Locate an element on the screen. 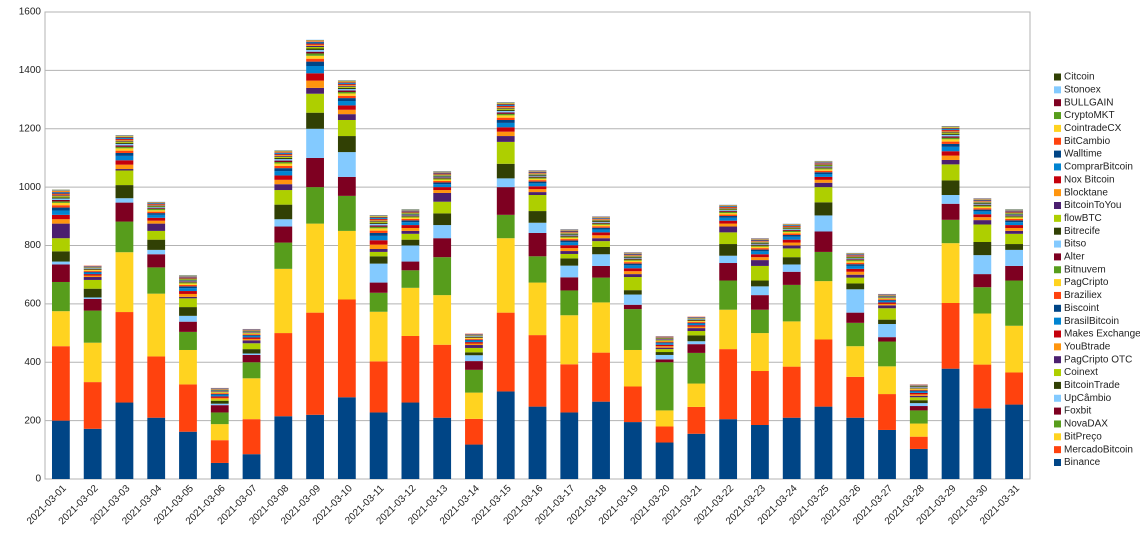  legend-label: Nox Bitcoin is located at coordinates (1089, 179).